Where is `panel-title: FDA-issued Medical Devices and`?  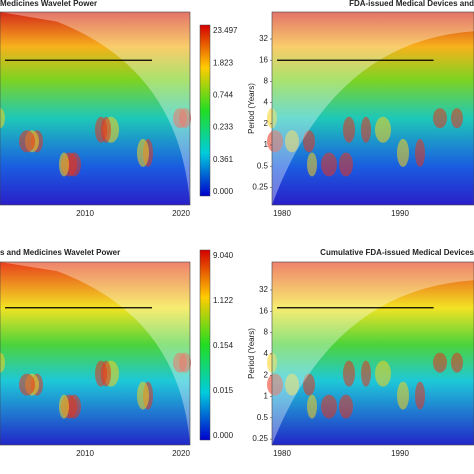 panel-title: FDA-issued Medical Devices and is located at coordinates (411, 4).